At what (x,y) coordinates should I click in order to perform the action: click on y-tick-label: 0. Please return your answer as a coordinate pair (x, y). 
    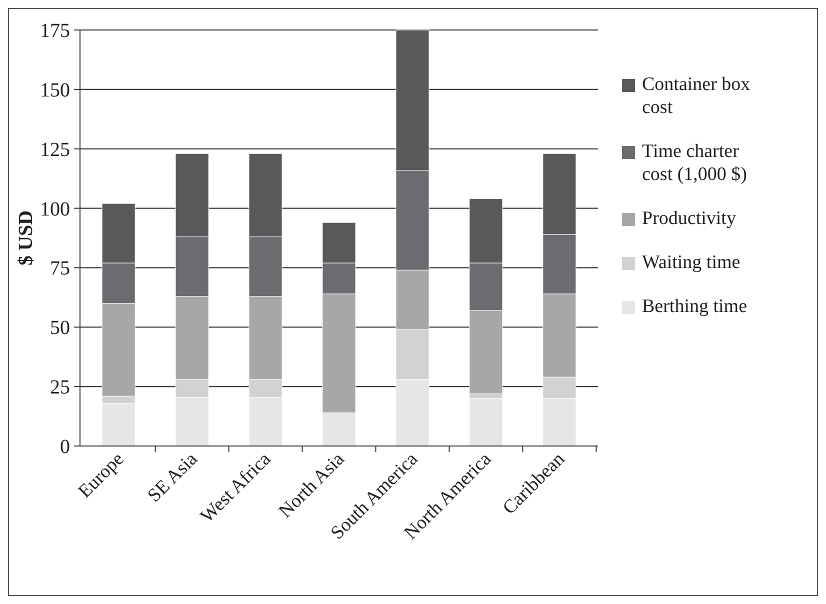
    Looking at the image, I should click on (65, 447).